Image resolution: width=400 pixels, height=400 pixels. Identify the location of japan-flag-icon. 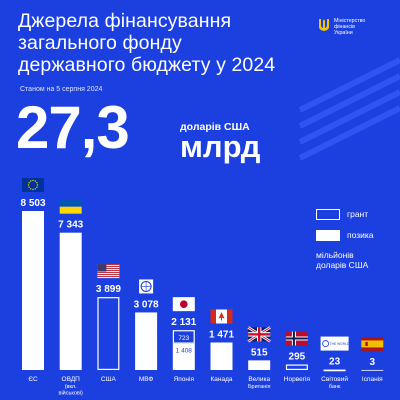
(183, 304).